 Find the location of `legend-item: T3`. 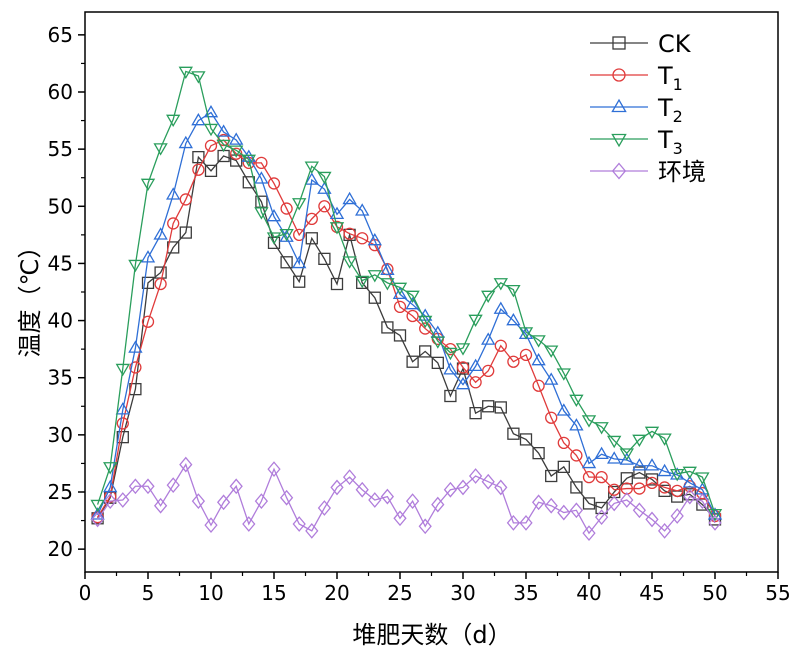

legend-item: T3 is located at coordinates (636, 142).